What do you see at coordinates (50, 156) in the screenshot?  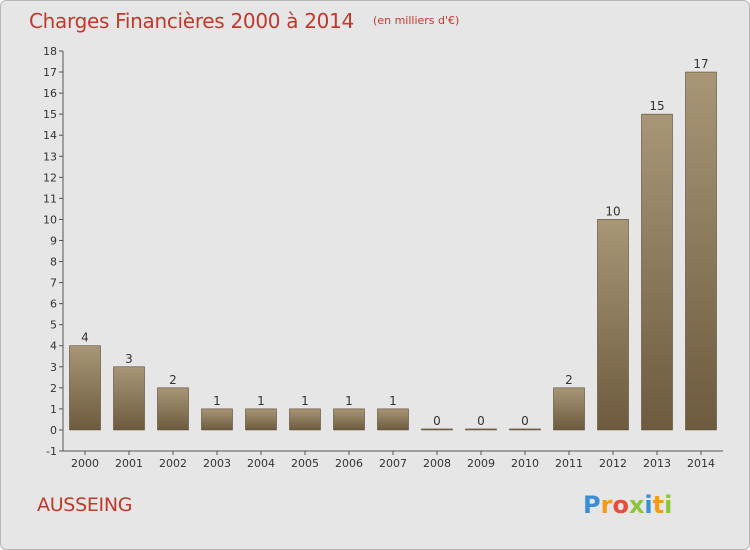 I see `y-tick-label: 13` at bounding box center [50, 156].